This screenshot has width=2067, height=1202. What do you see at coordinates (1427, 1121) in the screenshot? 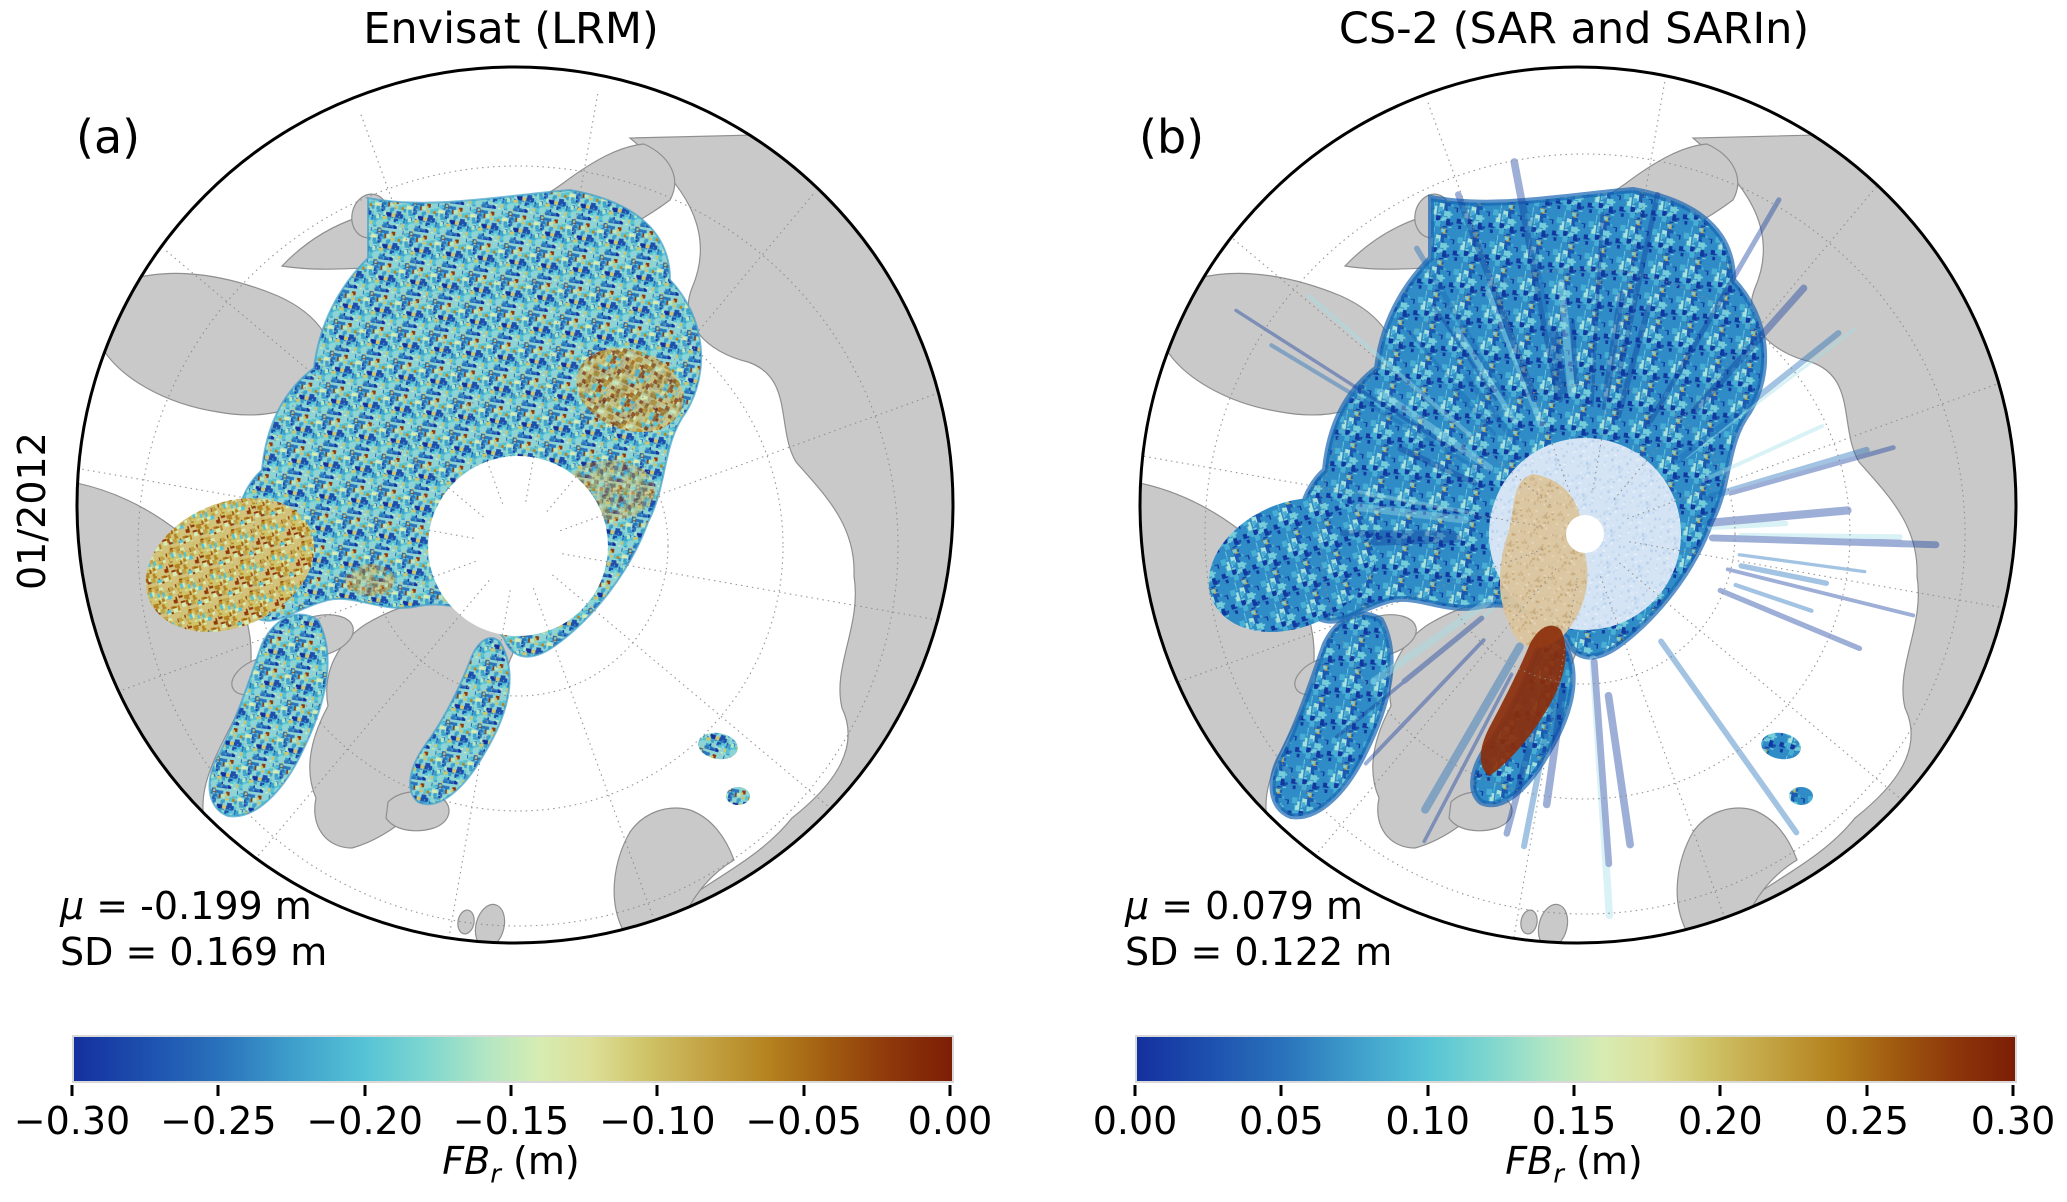
I see `tick-label: 0.10` at bounding box center [1427, 1121].